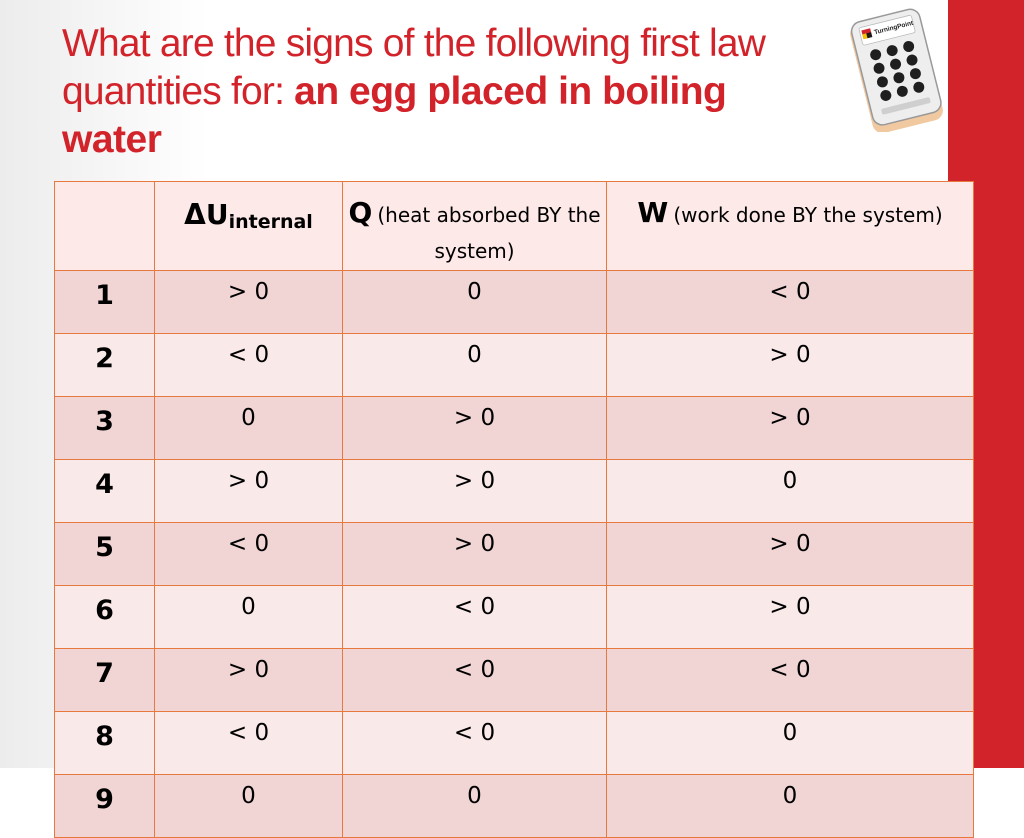 The height and width of the screenshot is (838, 1024). I want to click on row-number: 9, so click(104, 806).